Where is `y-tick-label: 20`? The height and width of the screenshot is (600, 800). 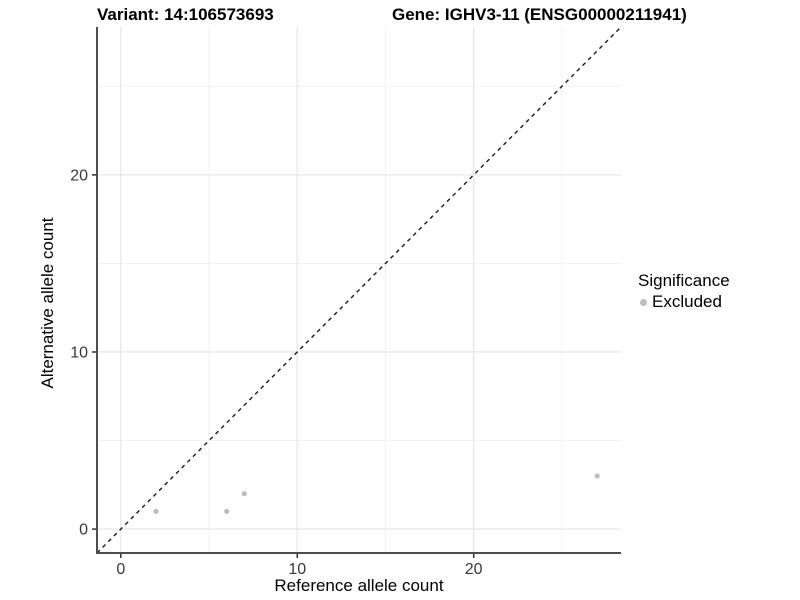 y-tick-label: 20 is located at coordinates (79, 175).